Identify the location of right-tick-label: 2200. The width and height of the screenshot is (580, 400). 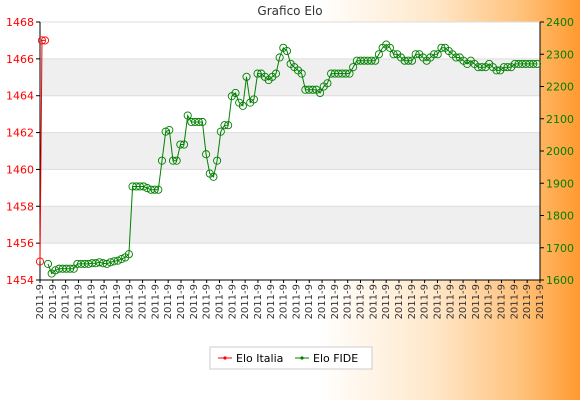
(560, 87).